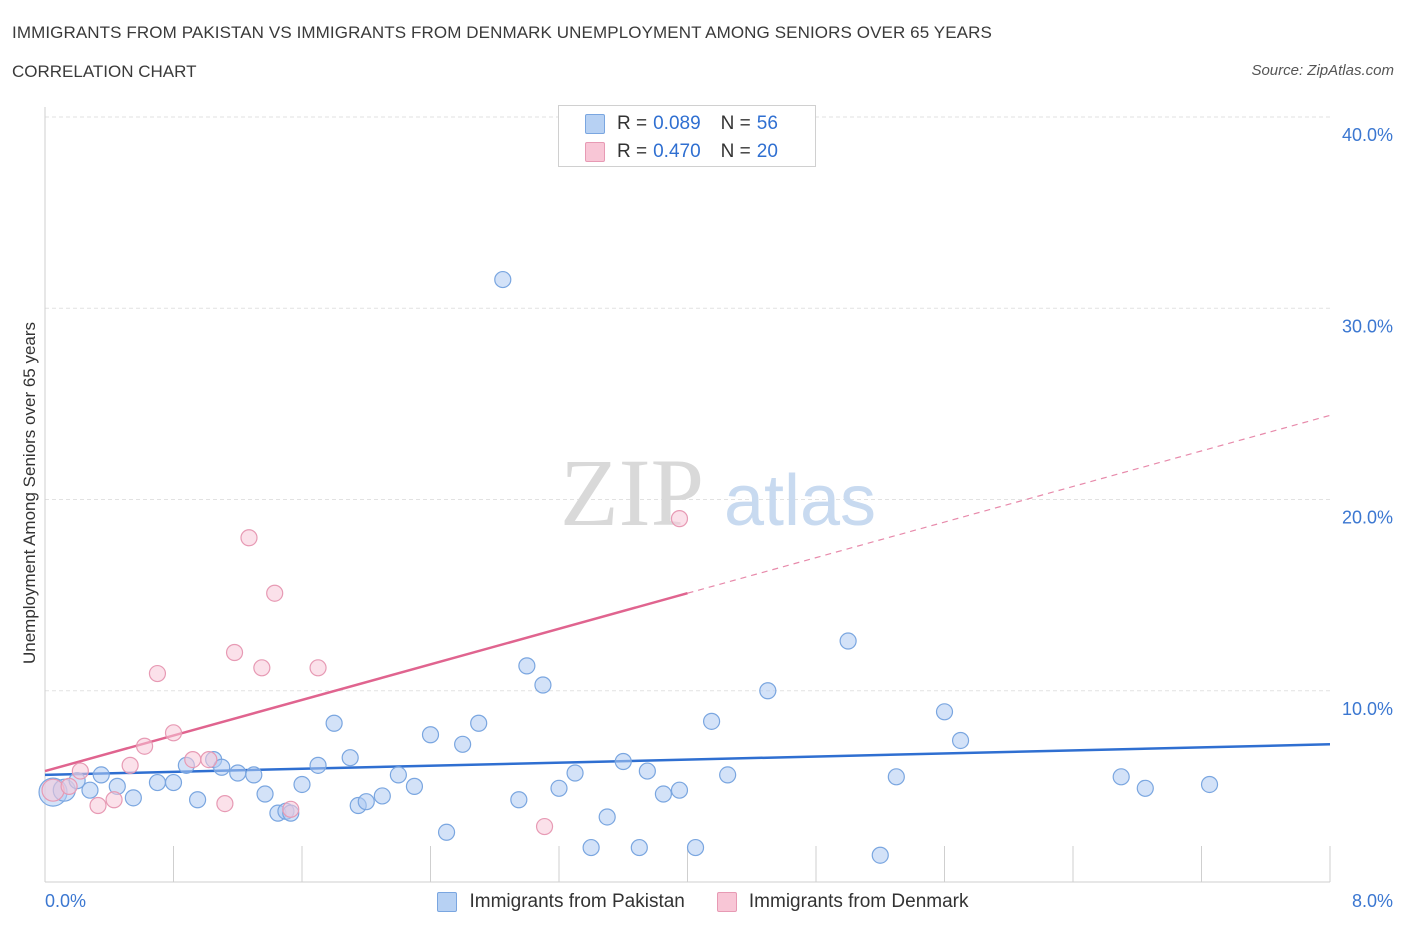  What do you see at coordinates (800, 501) in the screenshot?
I see `watermark-atlas: atlas` at bounding box center [800, 501].